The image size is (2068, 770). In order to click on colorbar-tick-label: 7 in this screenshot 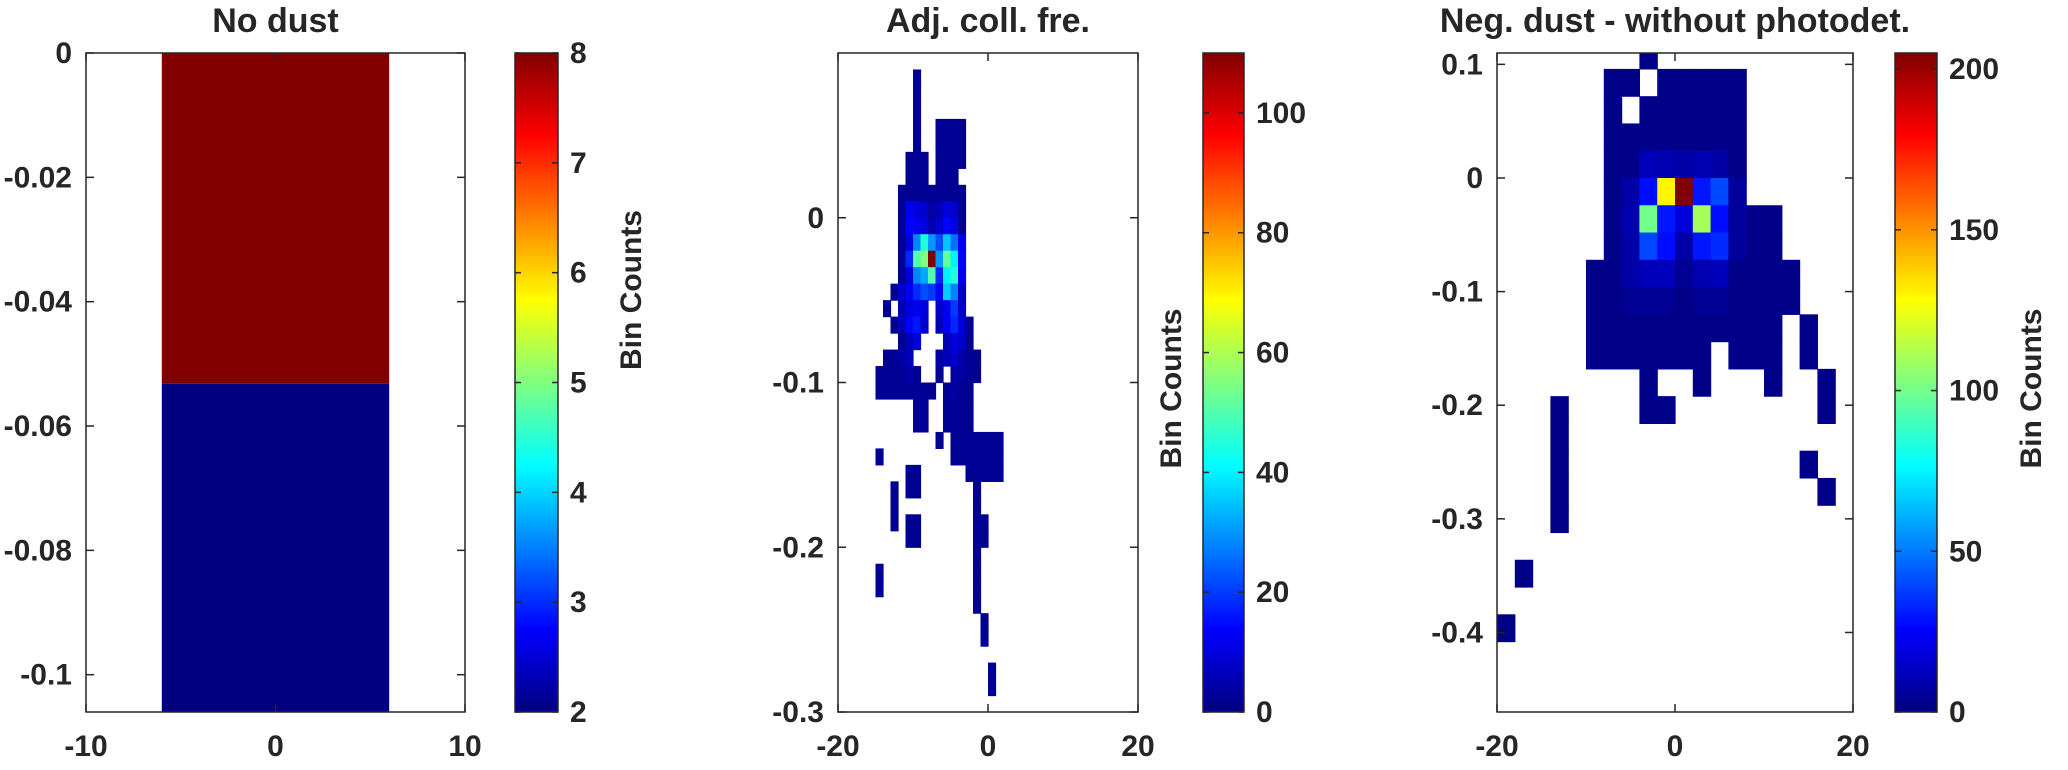, I will do `click(578, 163)`.